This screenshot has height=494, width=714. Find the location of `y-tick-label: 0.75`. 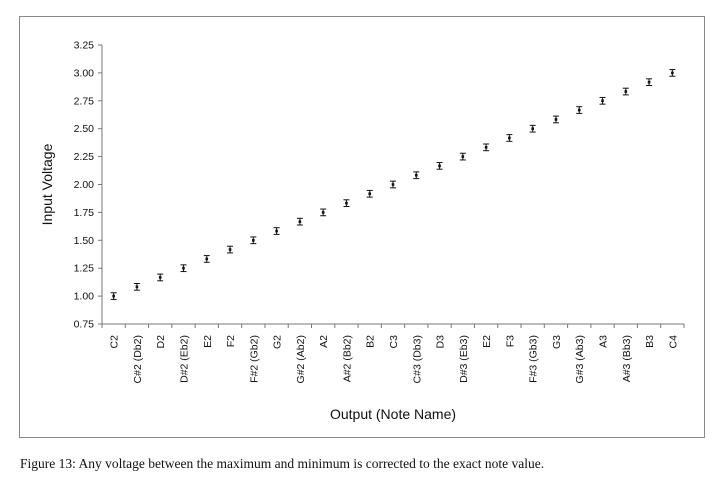

y-tick-label: 0.75 is located at coordinates (84, 325).